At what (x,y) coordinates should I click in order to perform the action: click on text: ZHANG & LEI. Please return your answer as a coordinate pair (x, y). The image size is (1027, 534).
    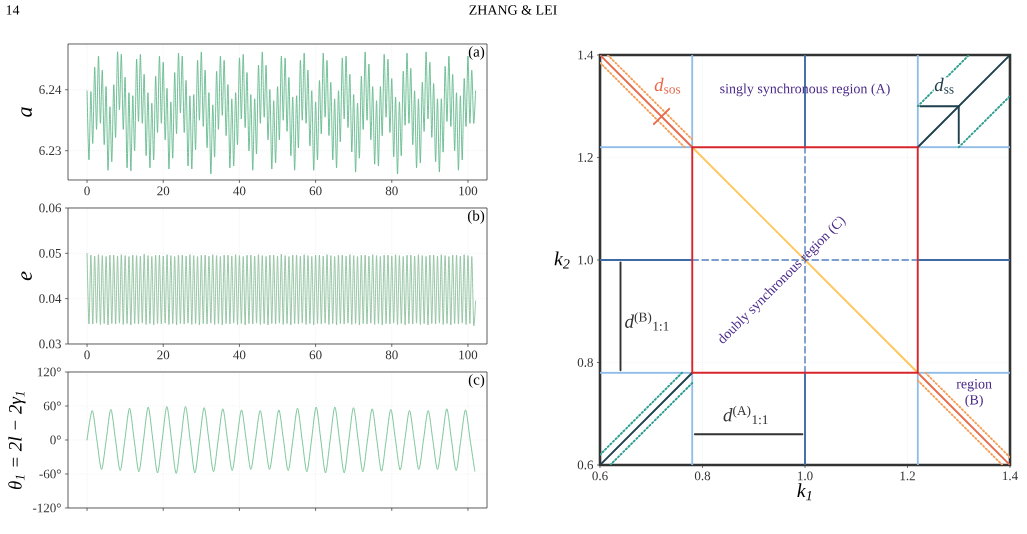
    Looking at the image, I should click on (513, 10).